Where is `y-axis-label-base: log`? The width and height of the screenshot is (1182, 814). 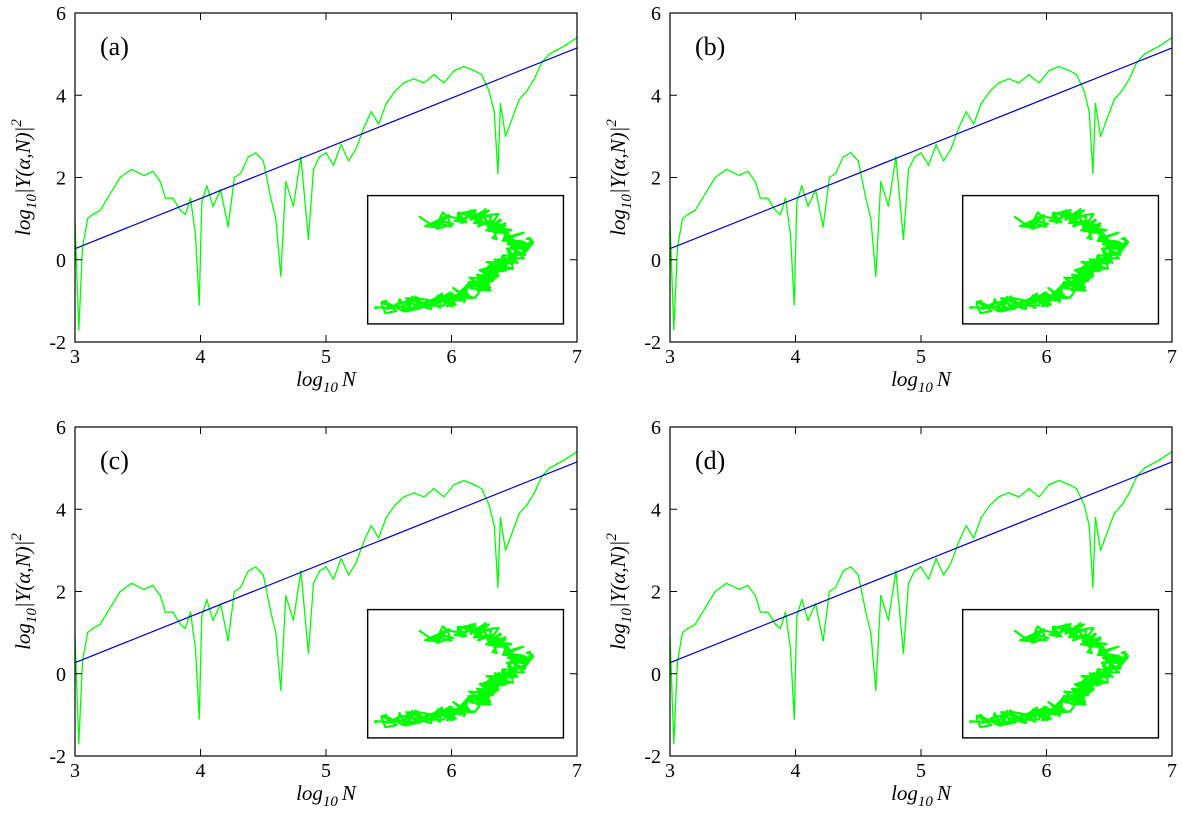 y-axis-label-base: log is located at coordinates (618, 222).